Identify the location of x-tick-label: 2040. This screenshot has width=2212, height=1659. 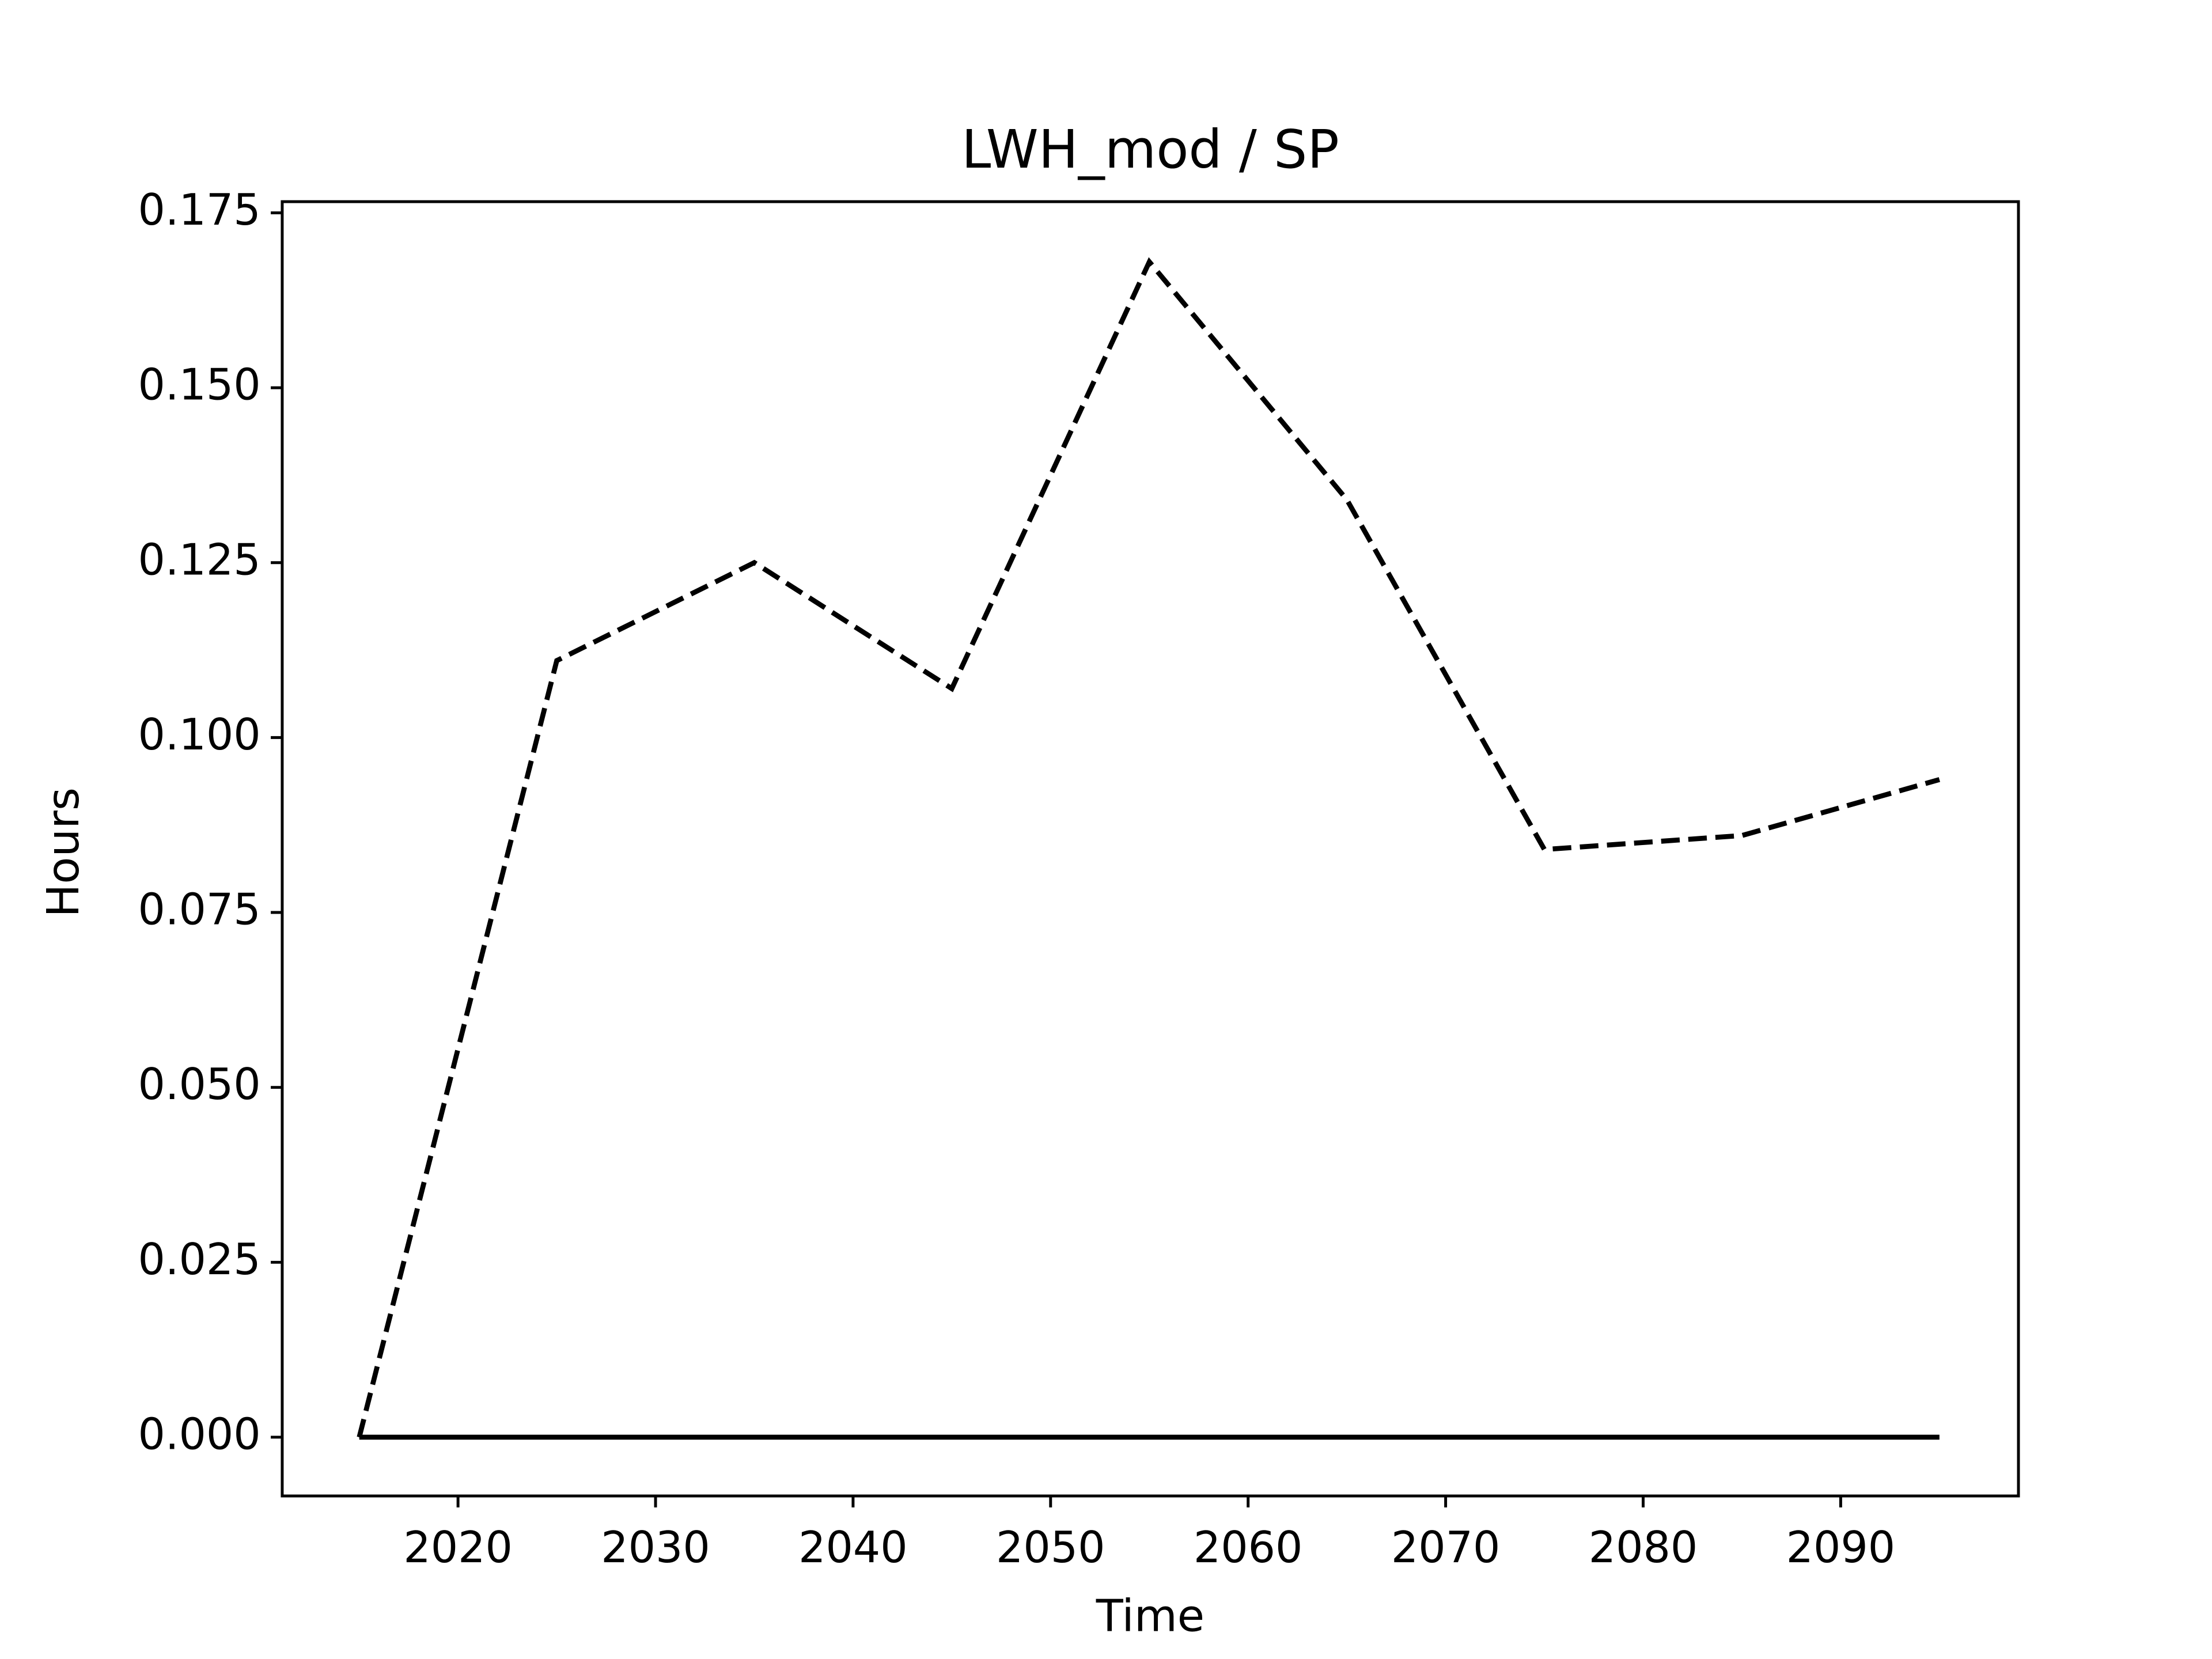
(853, 1547).